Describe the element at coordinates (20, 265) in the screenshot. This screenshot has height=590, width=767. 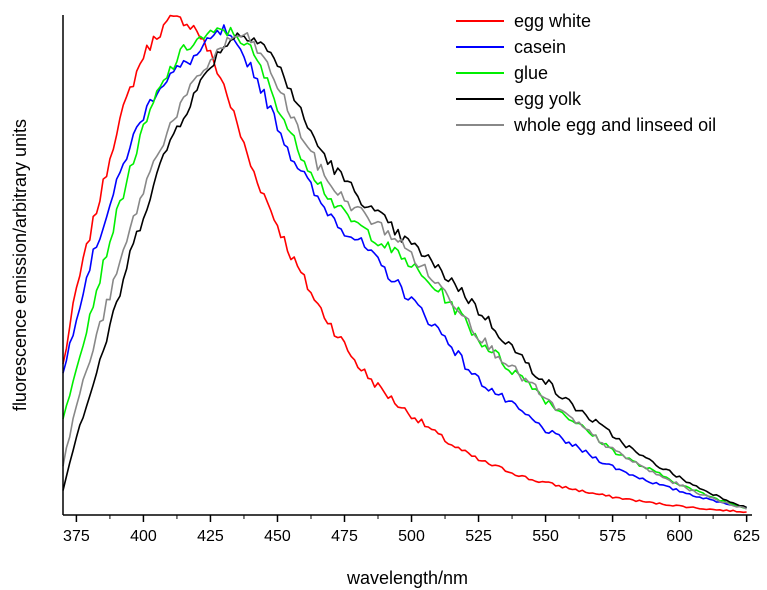
I see `y-axis-title: fluorescence emission/arbitrary units` at that location.